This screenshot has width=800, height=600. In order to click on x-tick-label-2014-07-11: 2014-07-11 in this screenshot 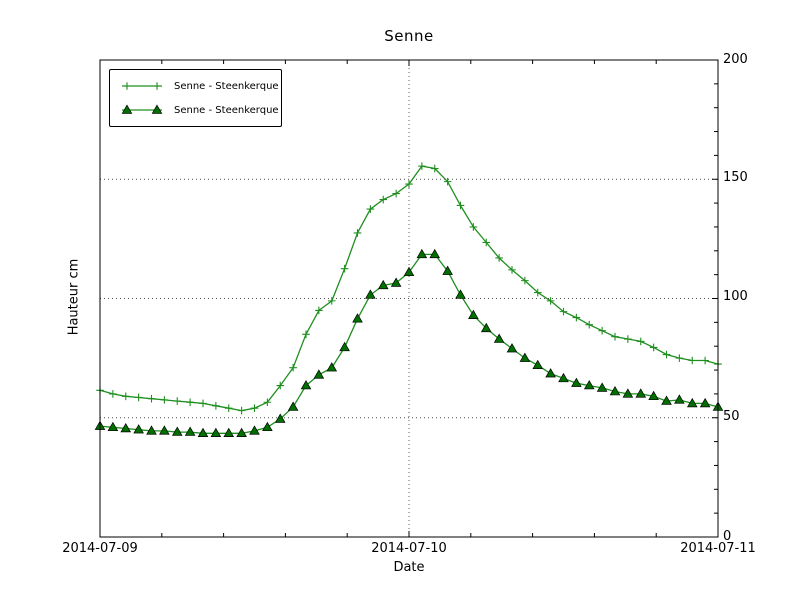, I will do `click(718, 548)`.